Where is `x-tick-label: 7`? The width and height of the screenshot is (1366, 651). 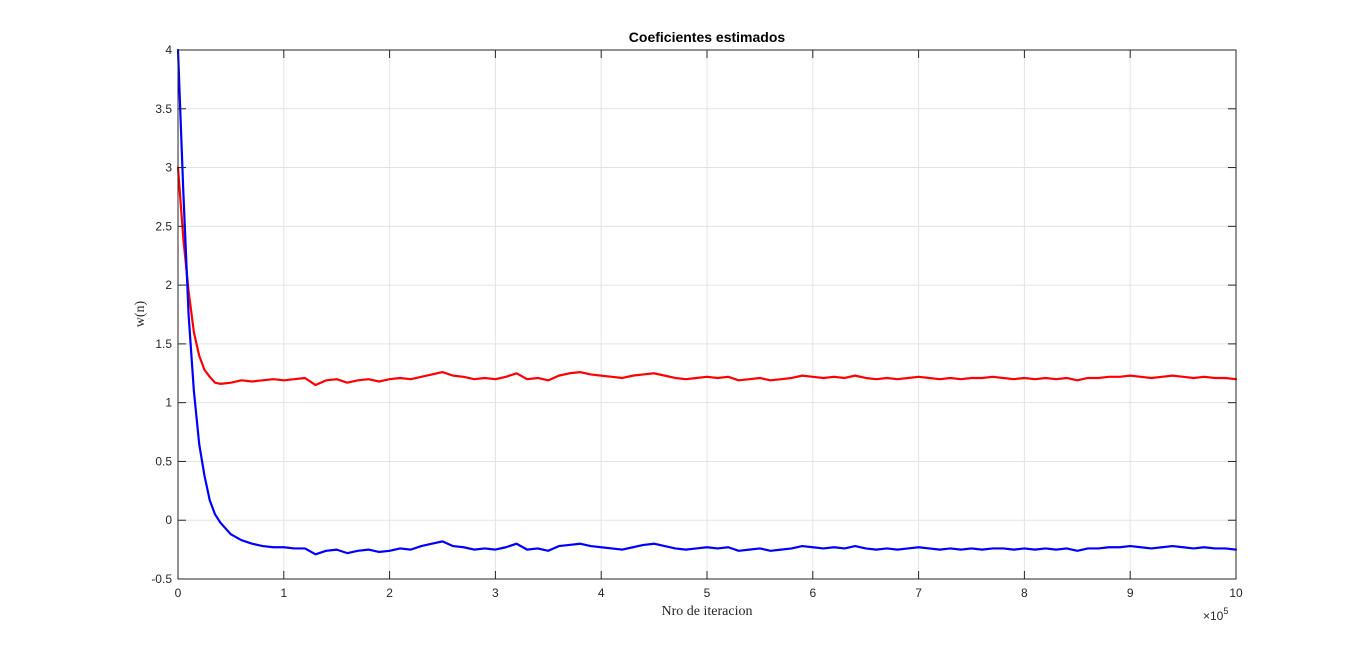 x-tick-label: 7 is located at coordinates (918, 593).